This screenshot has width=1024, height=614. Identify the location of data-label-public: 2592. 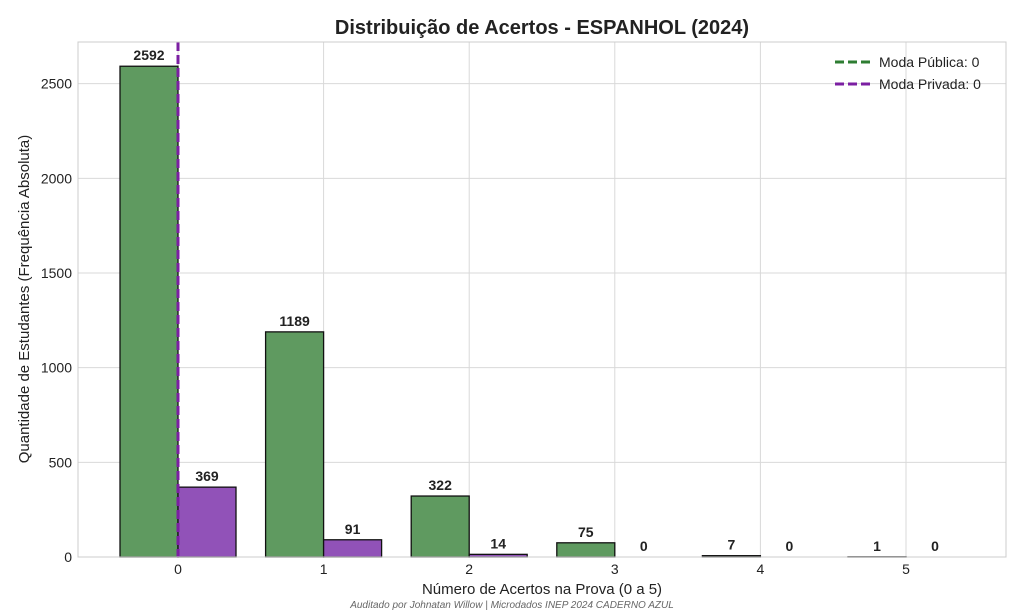
(148, 55).